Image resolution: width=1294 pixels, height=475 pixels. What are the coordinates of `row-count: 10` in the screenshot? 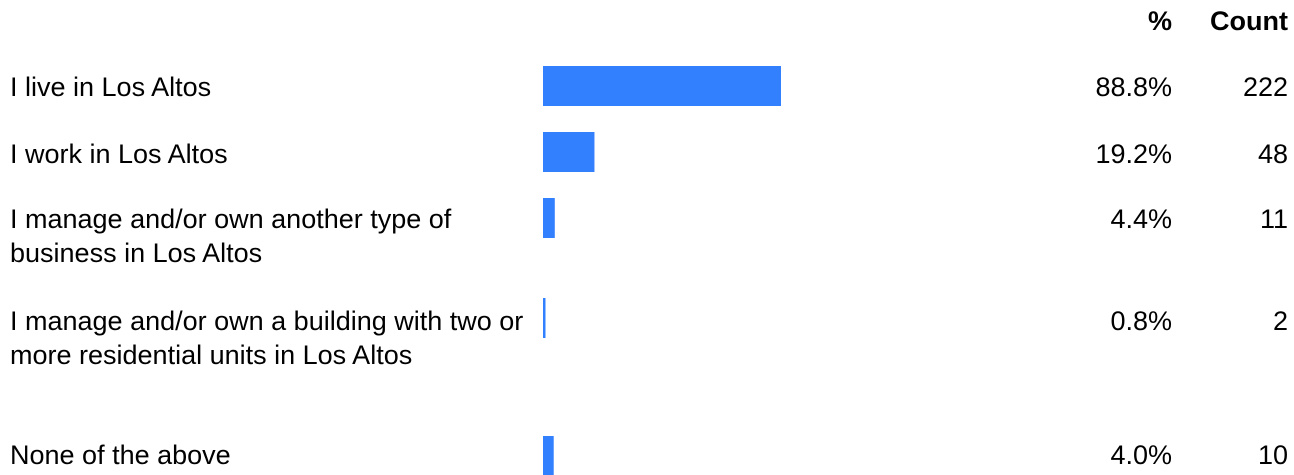 It's located at (1272, 455).